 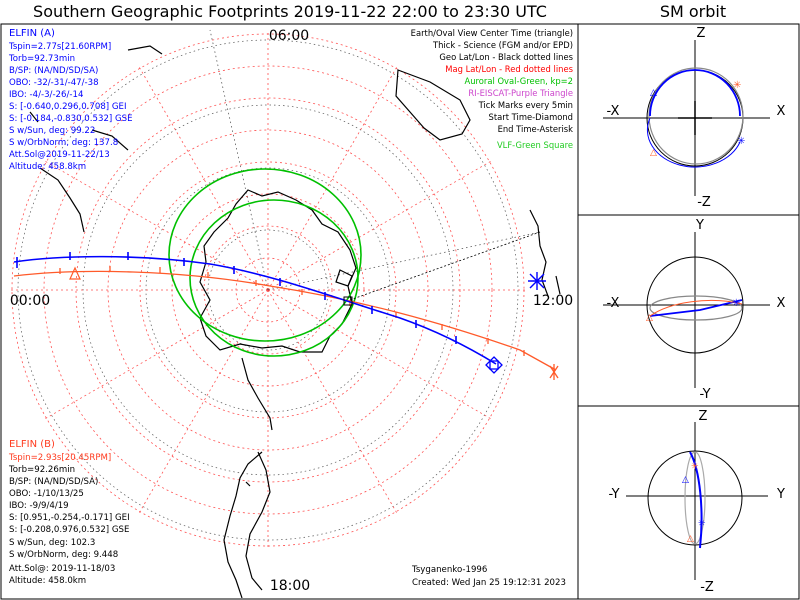 I want to click on axis-label-top: Y, so click(x=699, y=225).